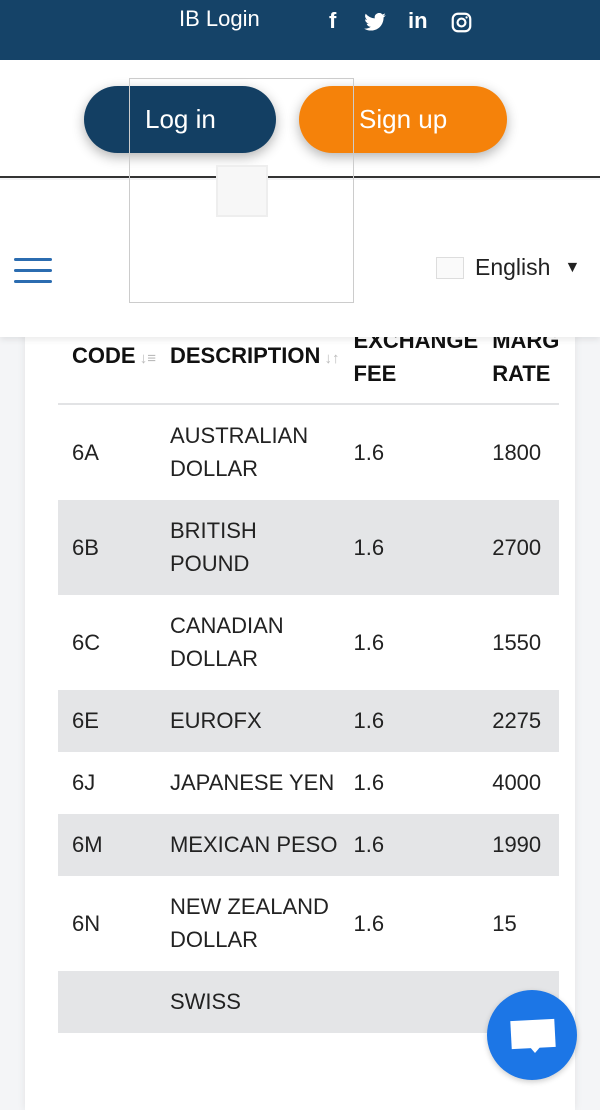 The height and width of the screenshot is (1110, 600). What do you see at coordinates (107, 547) in the screenshot?
I see `cell-code: 6B` at bounding box center [107, 547].